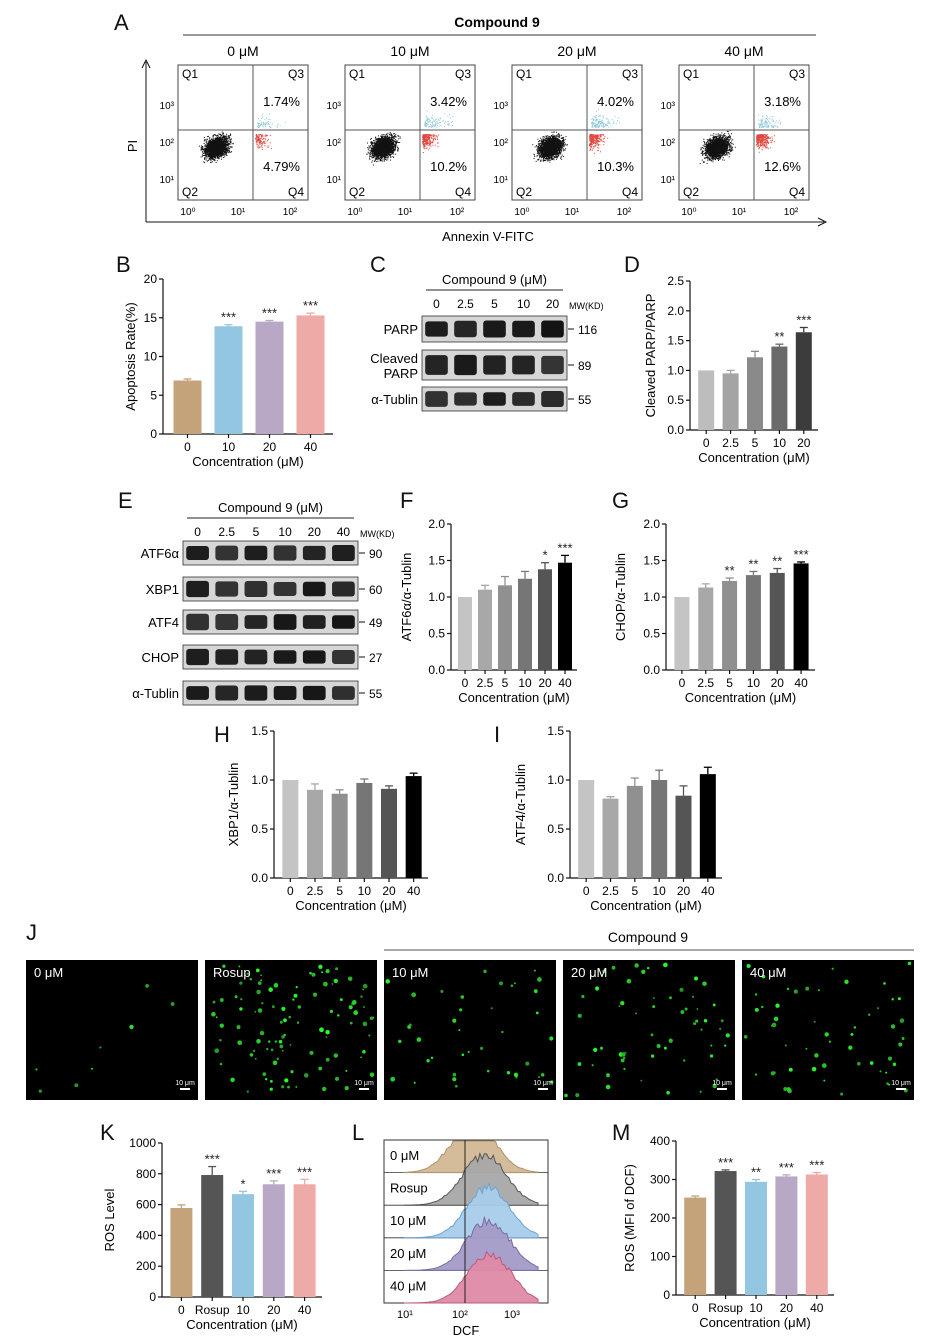 The width and height of the screenshot is (944, 1340). Describe the element at coordinates (605, 118) in the screenshot. I see `cell-dots-late-apoptotic` at that location.